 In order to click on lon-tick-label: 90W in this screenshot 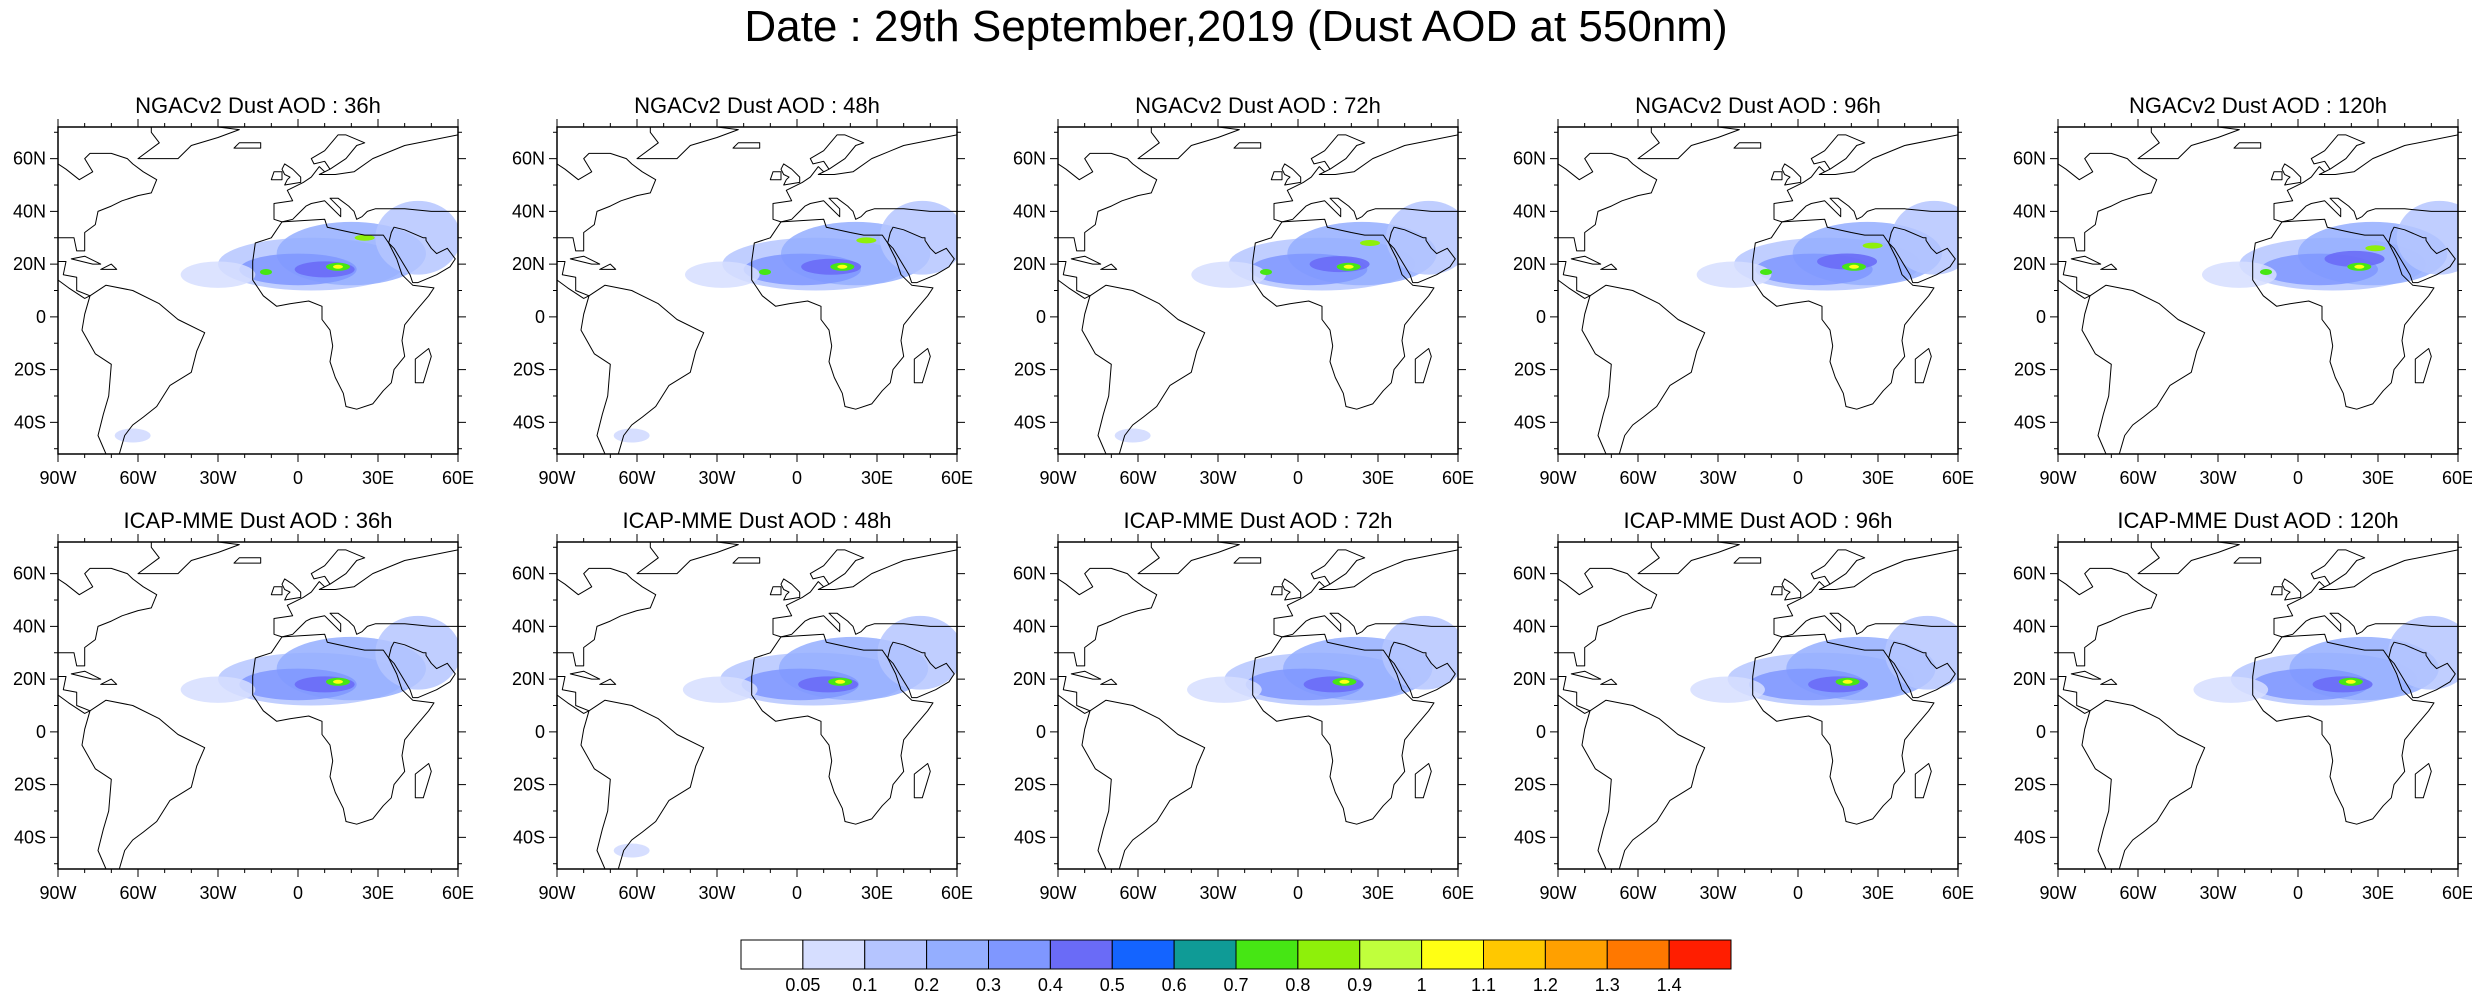, I will do `click(556, 478)`.